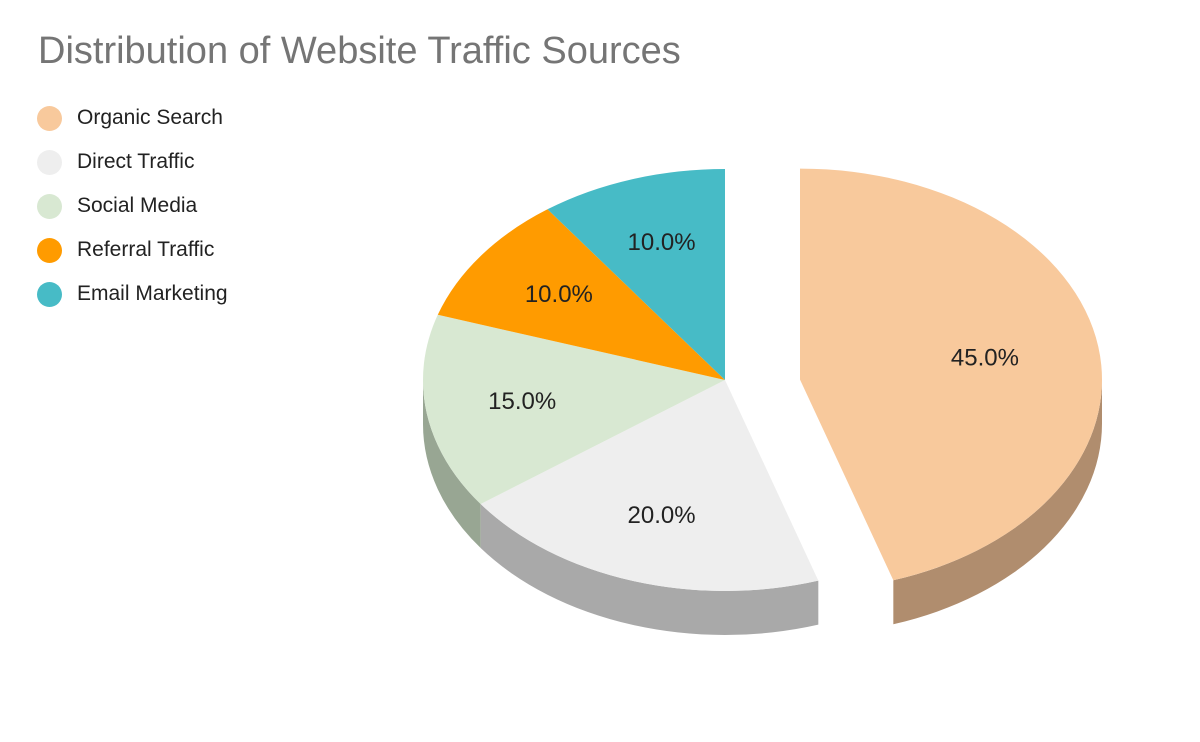 The image size is (1200, 742). What do you see at coordinates (522, 401) in the screenshot?
I see `slice-label-social-media: 15.0%` at bounding box center [522, 401].